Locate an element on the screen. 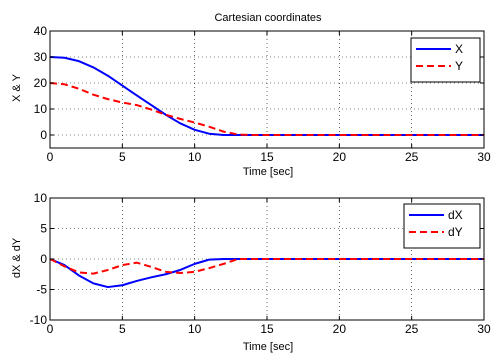 The image size is (491, 354). bottom-plot-ylabel: dX & dY is located at coordinates (17, 257).